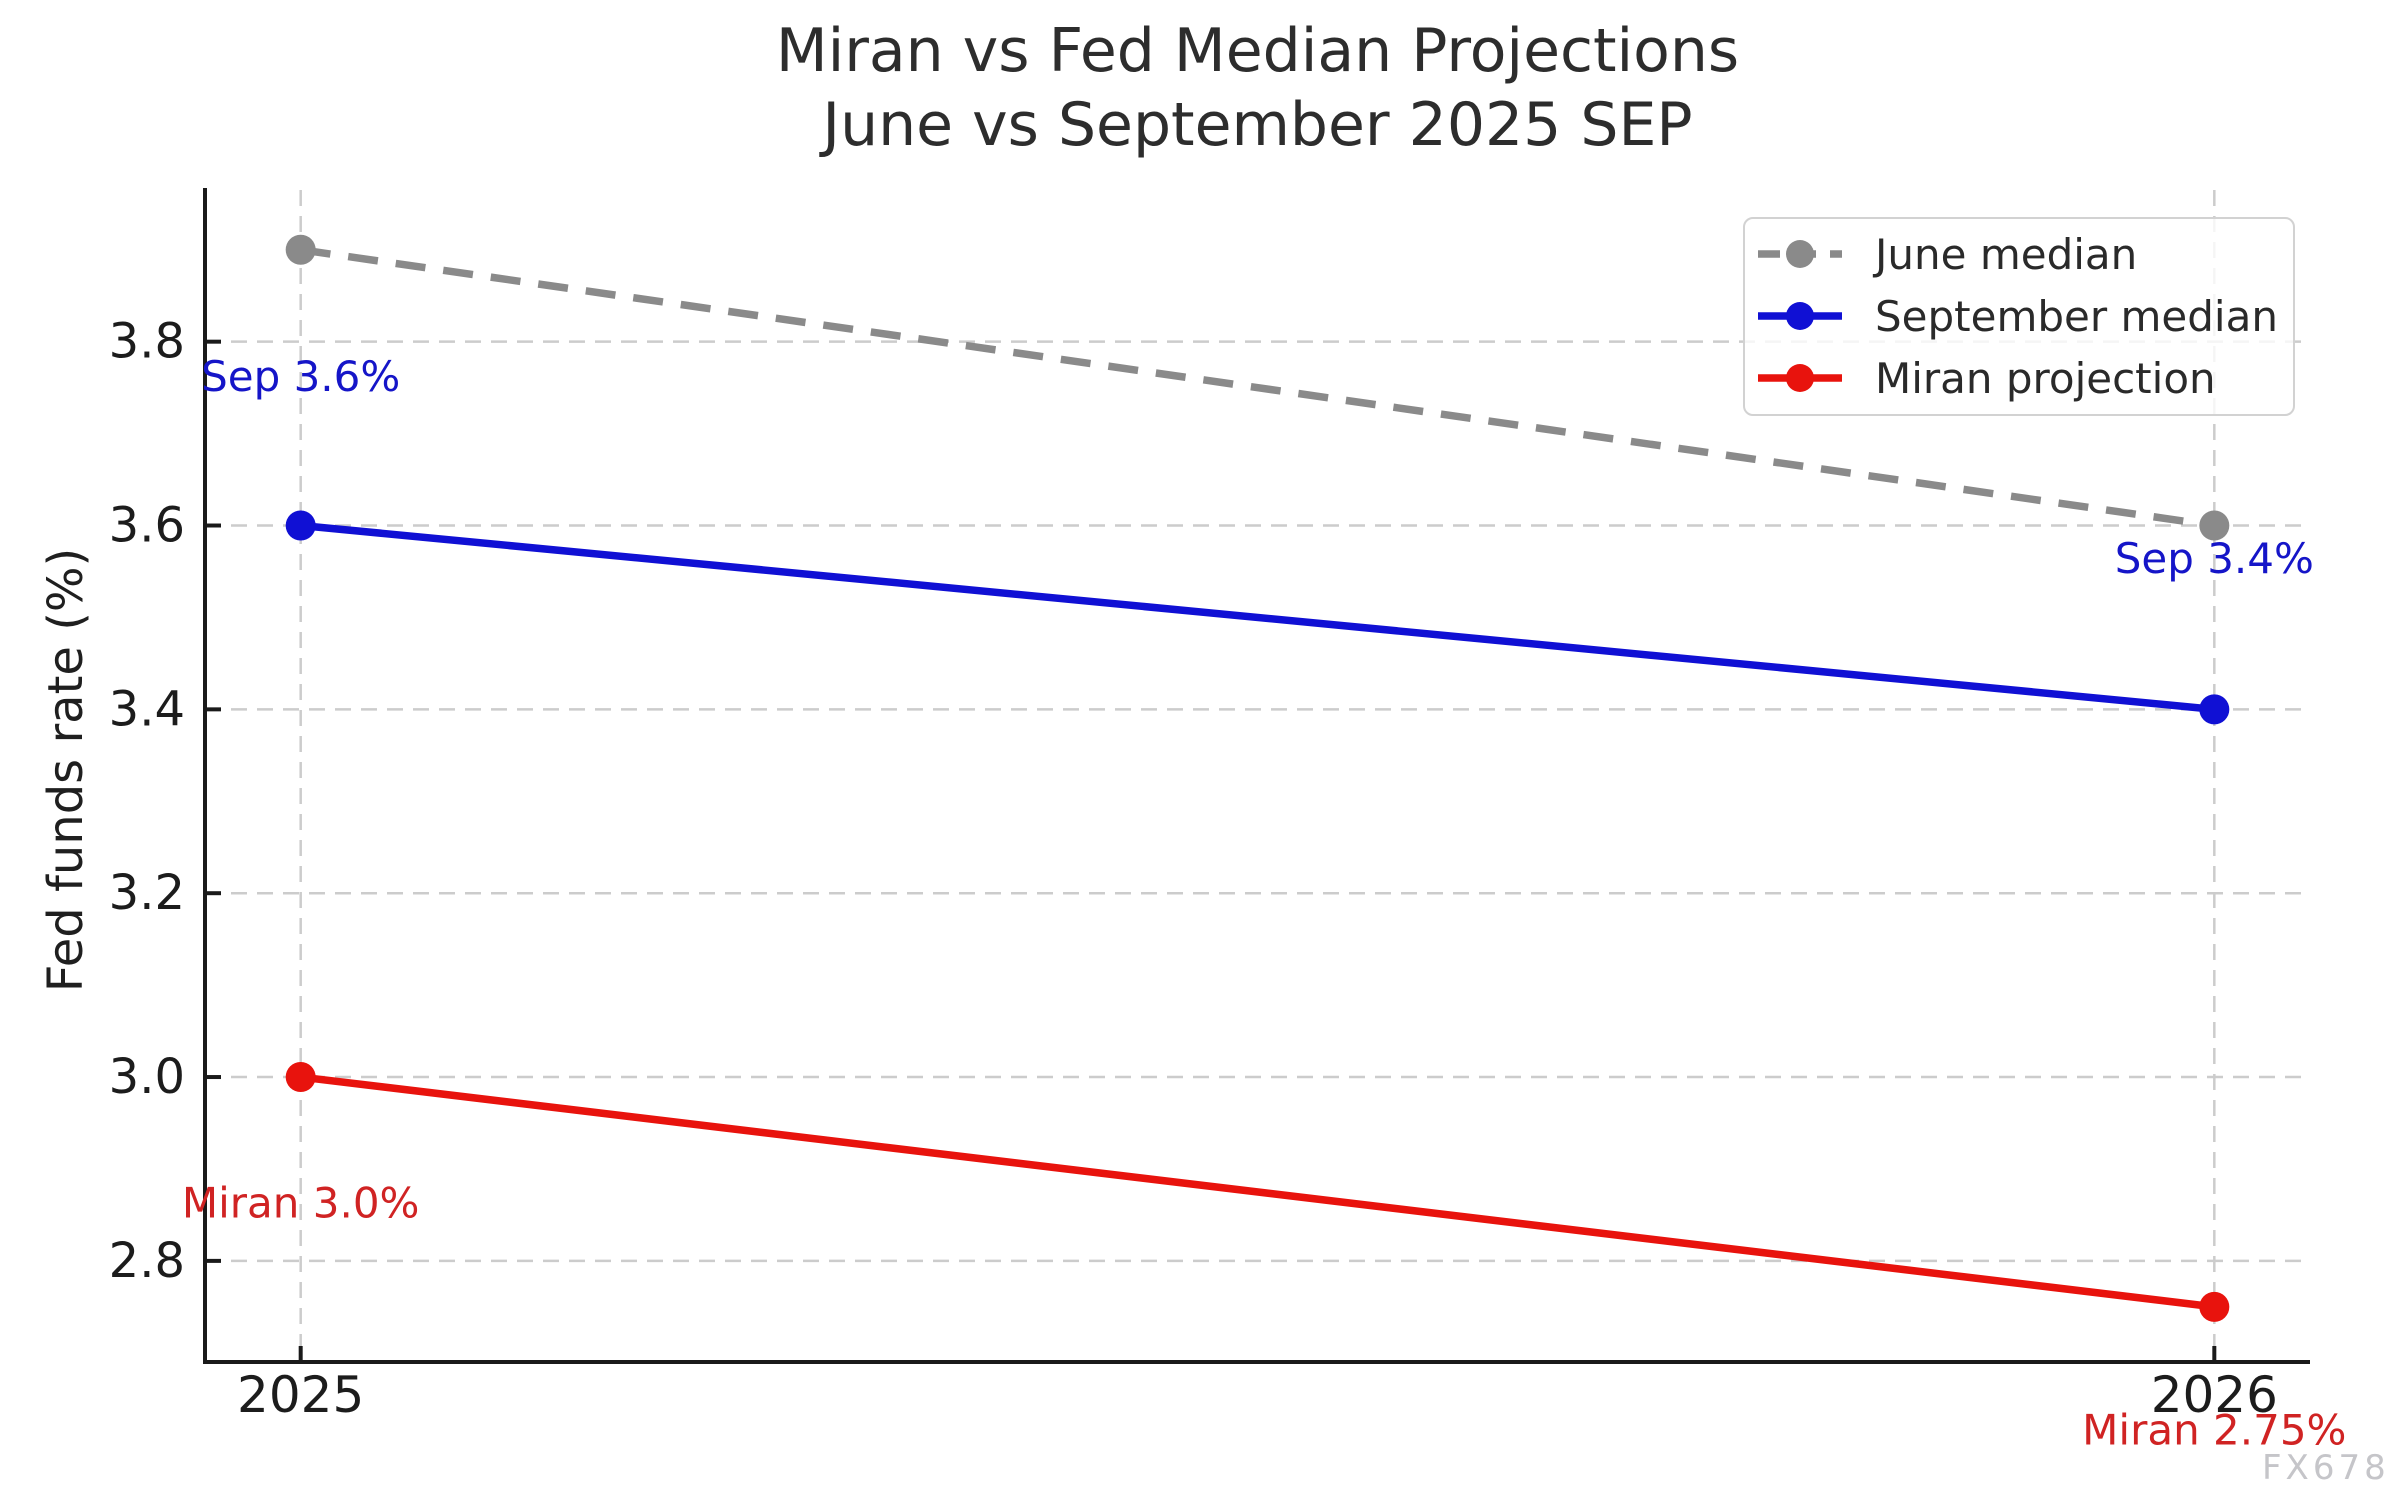  What do you see at coordinates (2076, 316) in the screenshot?
I see `legend-label: September median` at bounding box center [2076, 316].